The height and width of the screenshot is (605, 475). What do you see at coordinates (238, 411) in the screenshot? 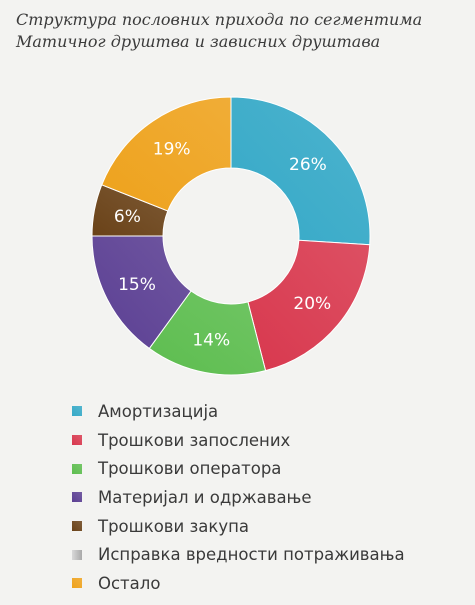
I see `legend-item-1: Амортизација` at bounding box center [238, 411].